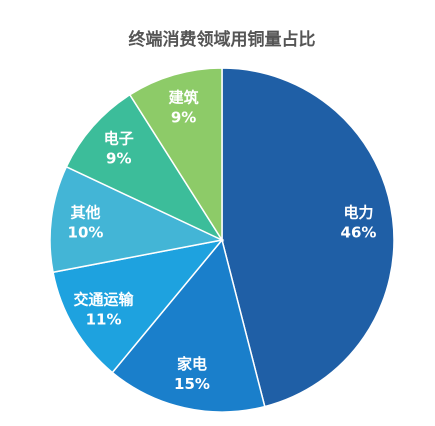 Image resolution: width=435 pixels, height=426 pixels. Describe the element at coordinates (119, 139) in the screenshot. I see `slice-label: 电子` at that location.